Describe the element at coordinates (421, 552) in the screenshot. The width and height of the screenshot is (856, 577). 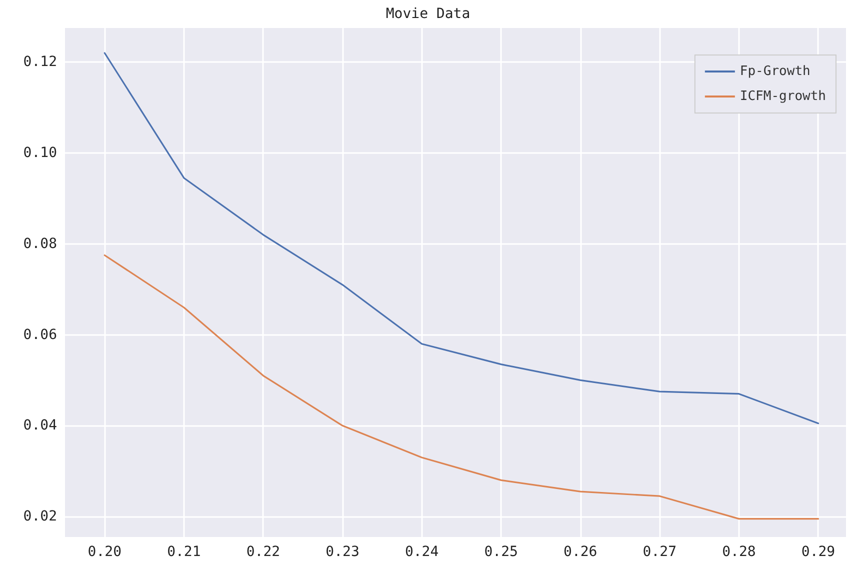
I see `x-tick-label: 0.24` at that location.